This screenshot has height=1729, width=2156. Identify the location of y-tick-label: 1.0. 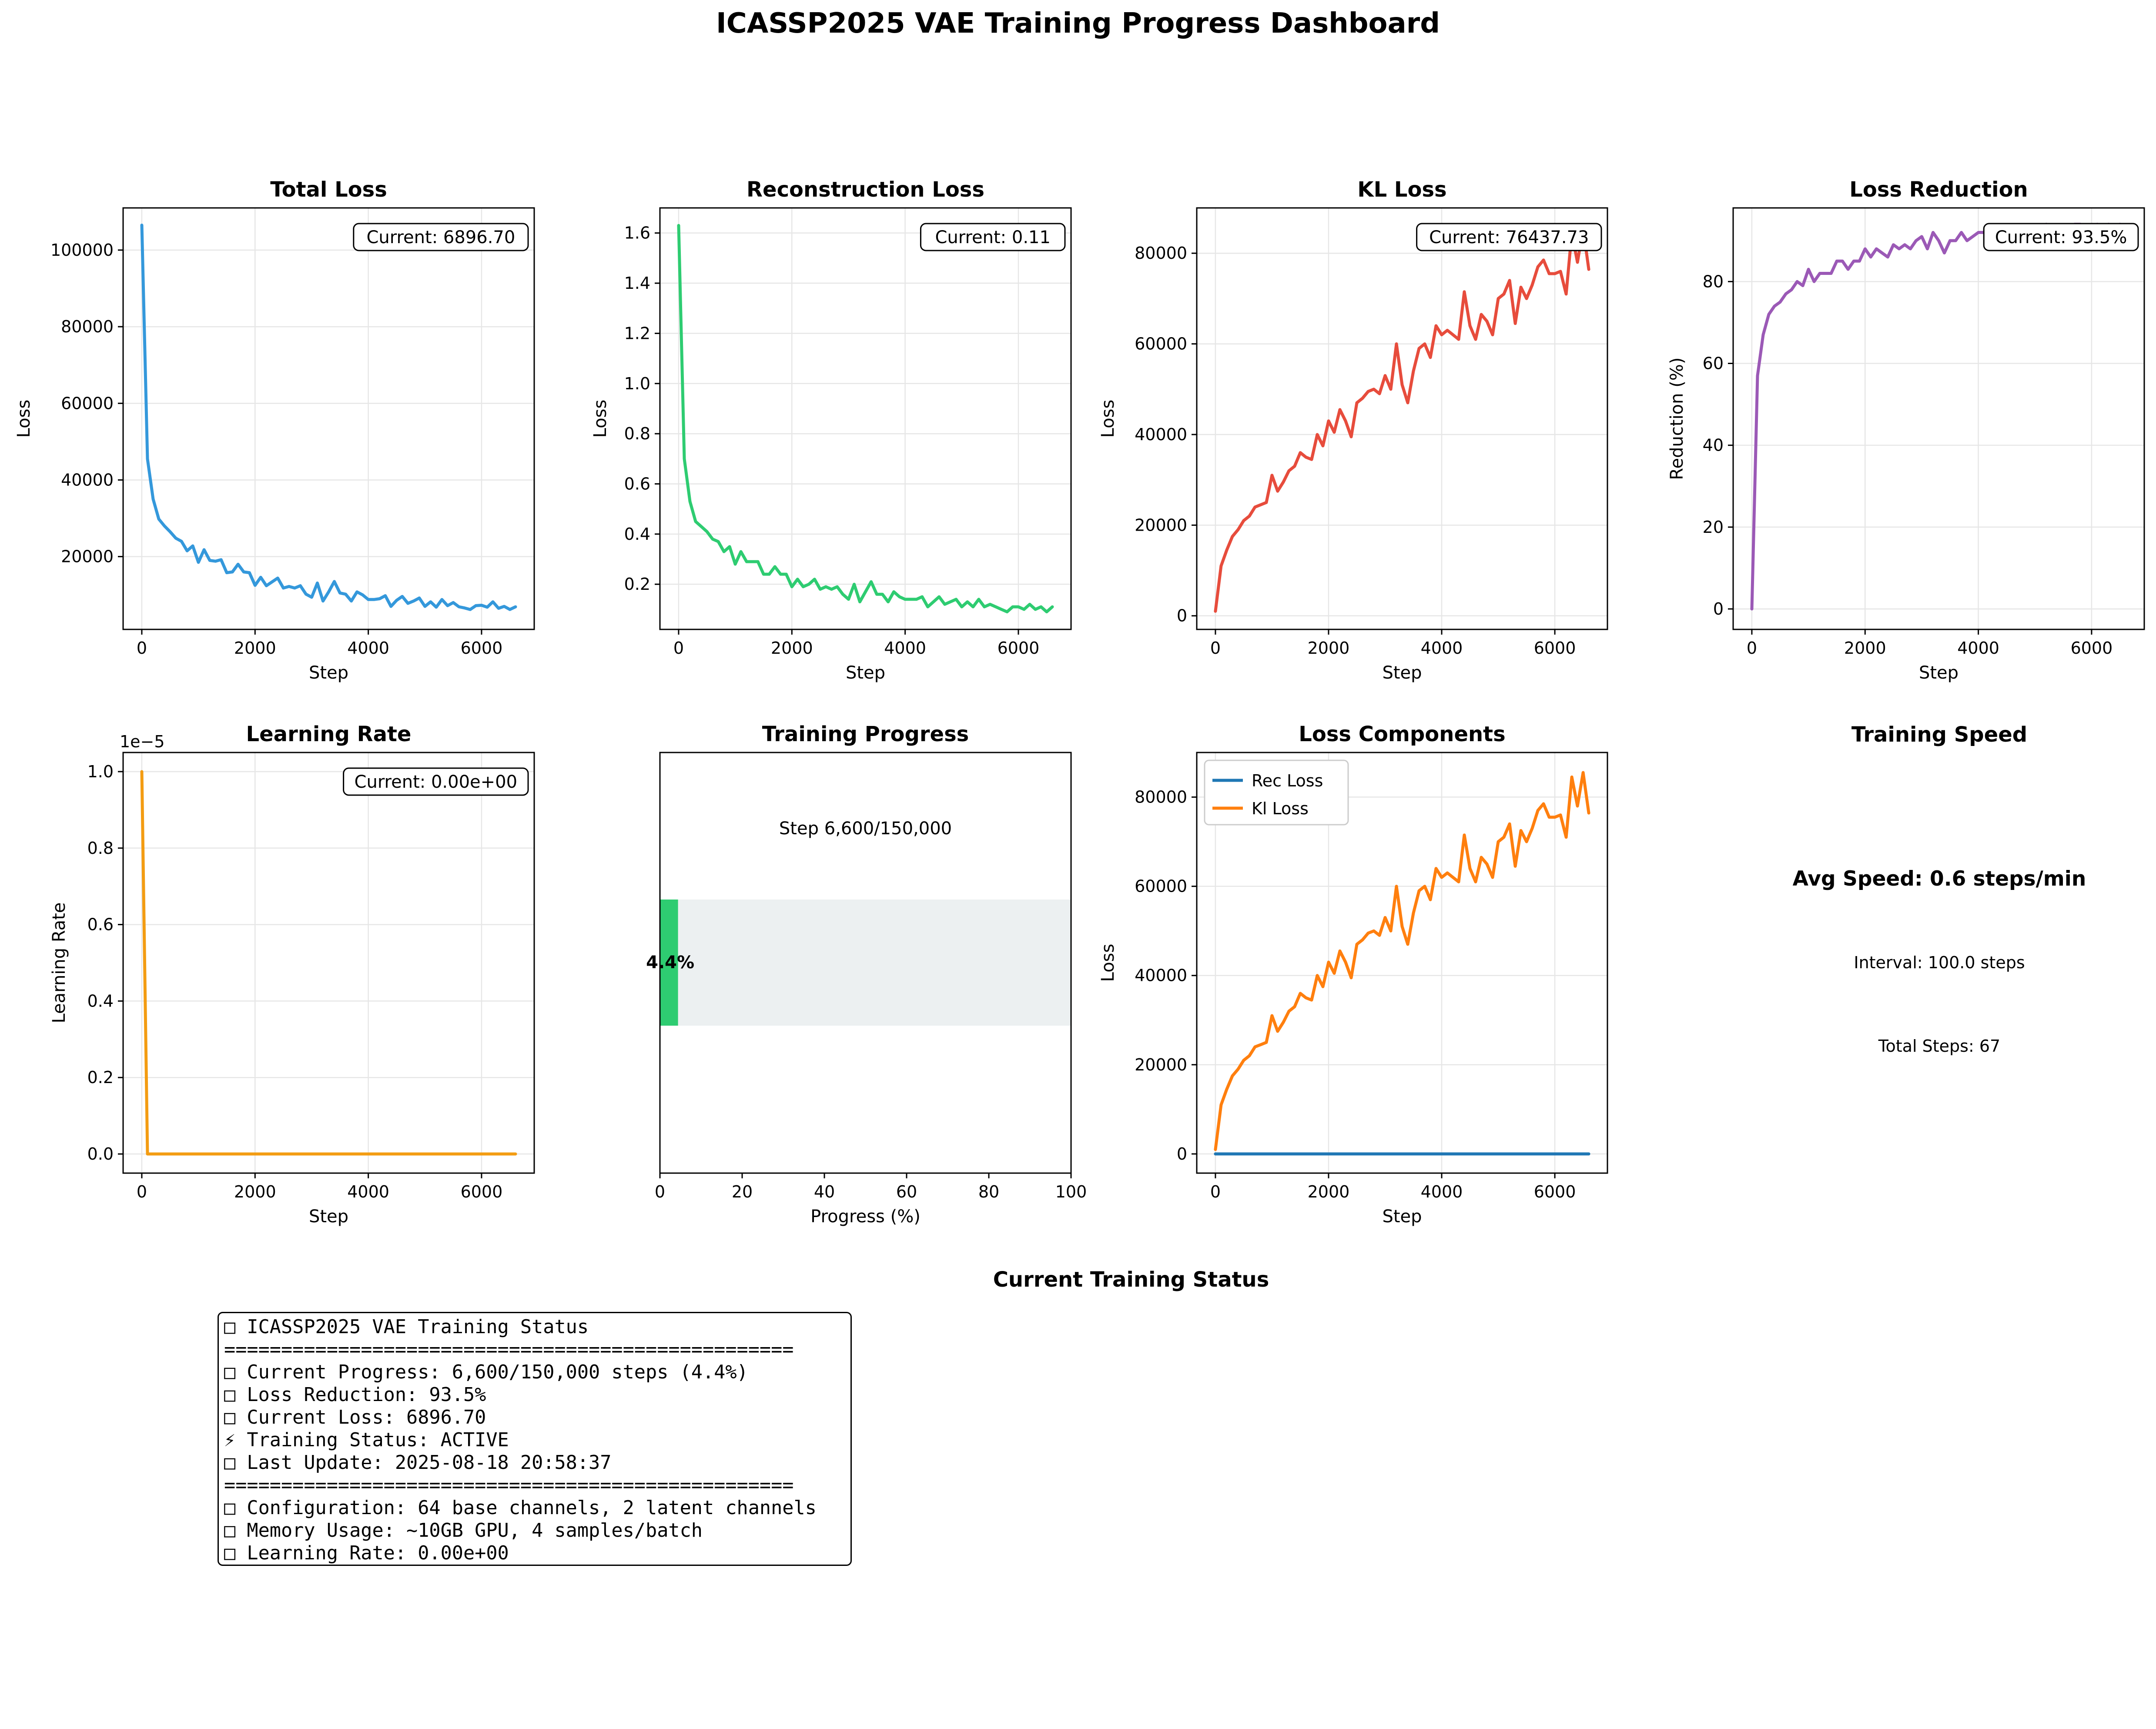
(100, 771).